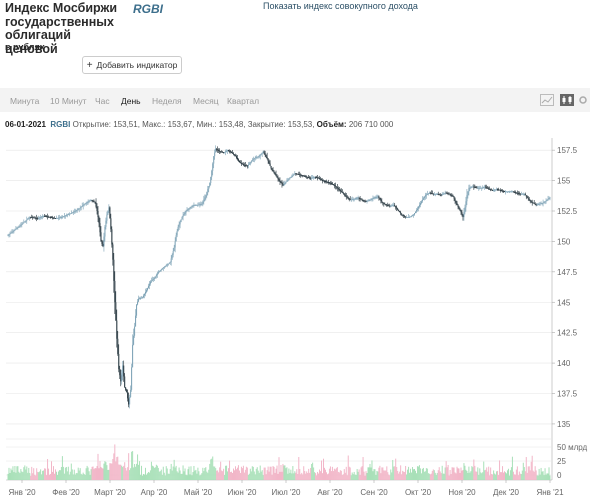 This screenshot has height=498, width=590. I want to click on total-return-link: Показать индекс совокупного дохода, so click(340, 6).